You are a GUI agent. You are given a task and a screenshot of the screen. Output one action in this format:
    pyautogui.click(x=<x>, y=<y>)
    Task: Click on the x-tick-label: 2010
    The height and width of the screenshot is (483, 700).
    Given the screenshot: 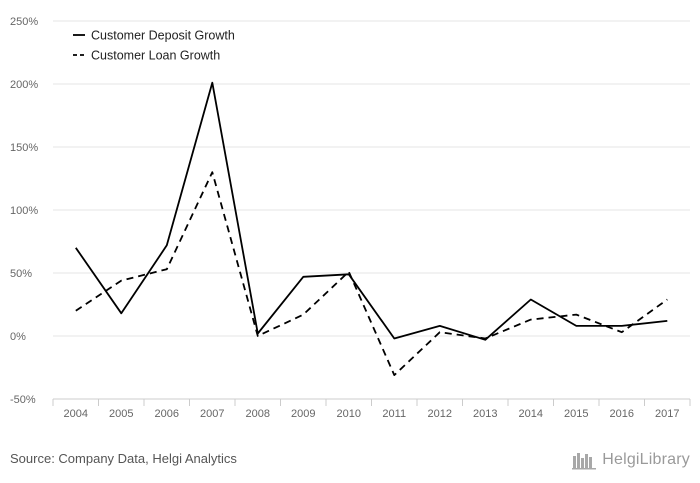 What is the action you would take?
    pyautogui.click(x=349, y=414)
    